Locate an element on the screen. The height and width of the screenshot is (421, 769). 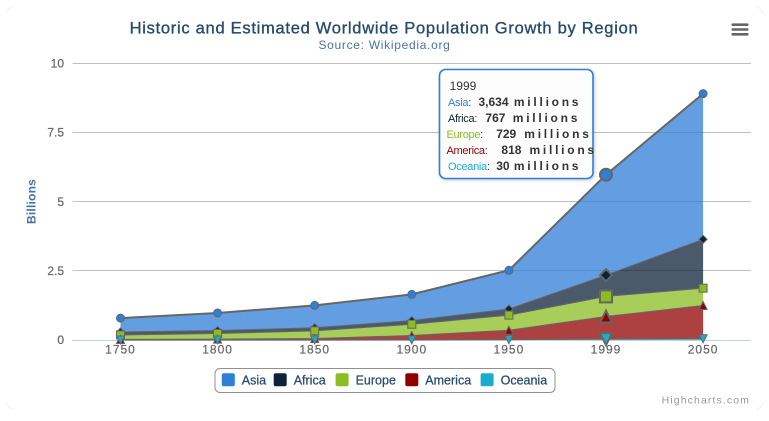
svg-text: Europe is located at coordinates (376, 381).